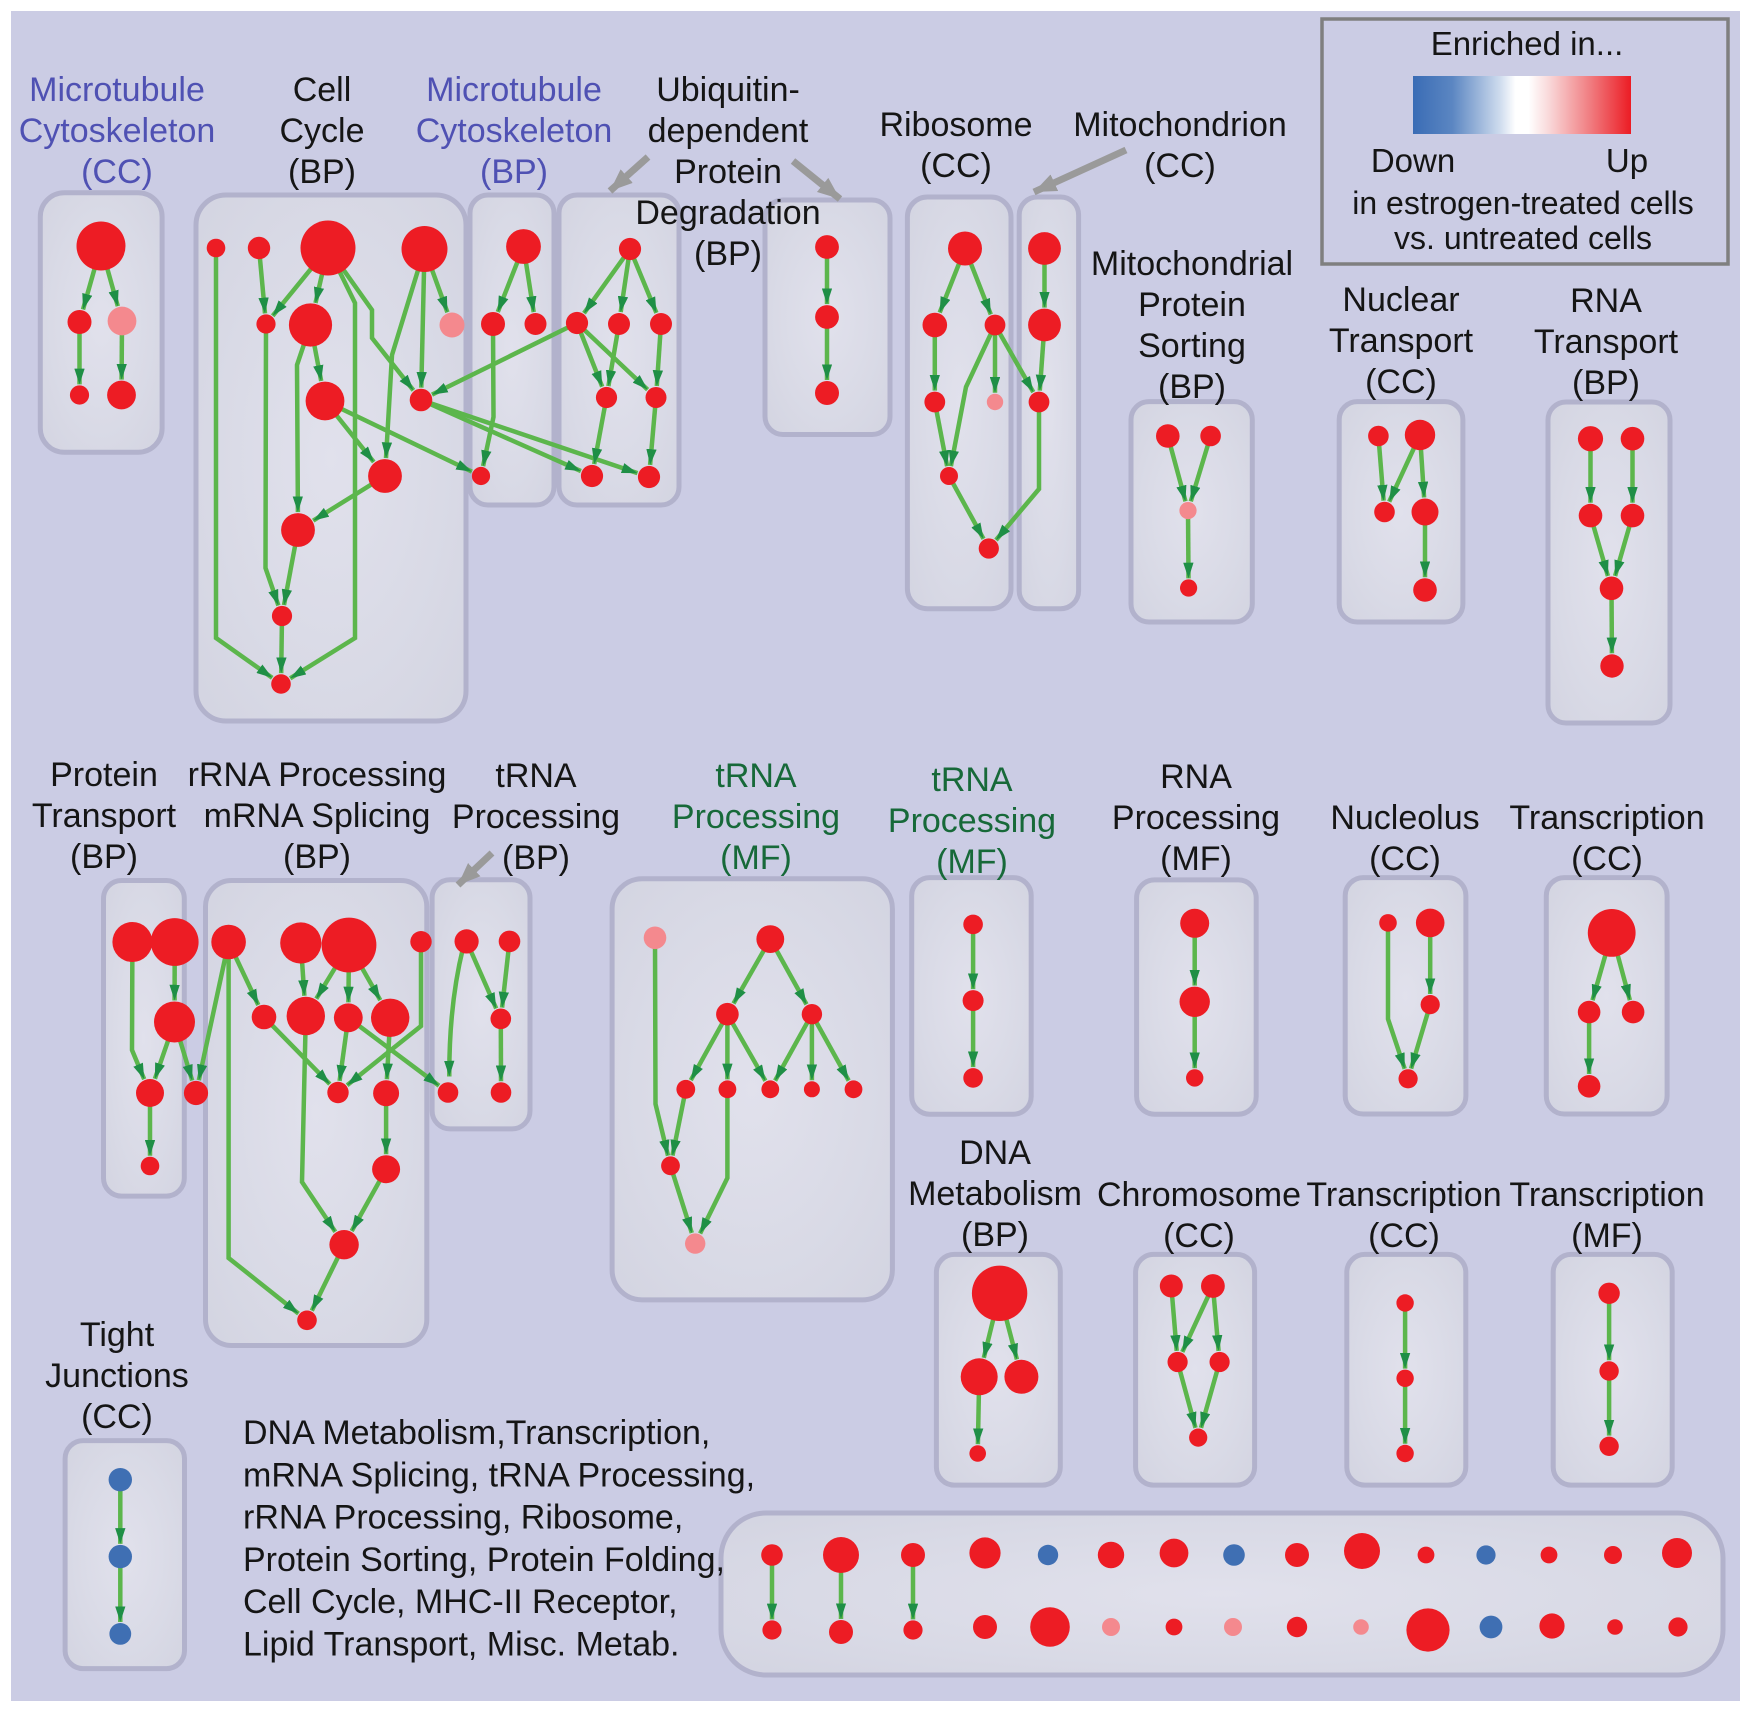 This screenshot has width=1750, height=1715. I want to click on svg-text: Cycle, so click(321, 131).